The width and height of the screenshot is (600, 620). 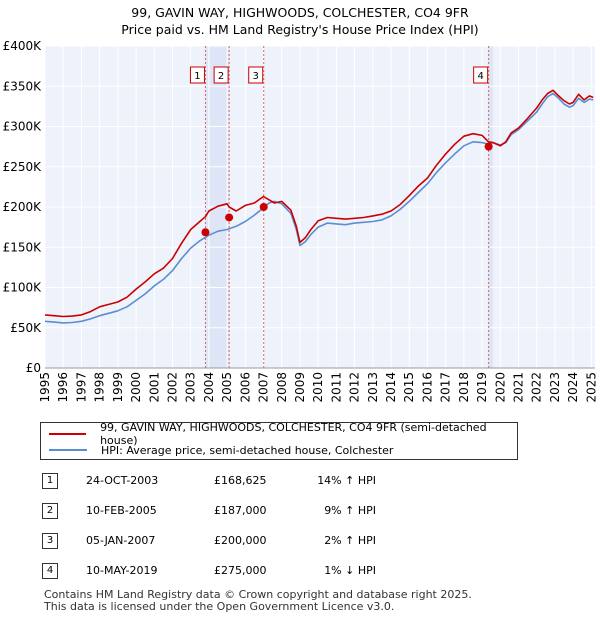 What do you see at coordinates (63, 387) in the screenshot?
I see `x-tick-label: 1996` at bounding box center [63, 387].